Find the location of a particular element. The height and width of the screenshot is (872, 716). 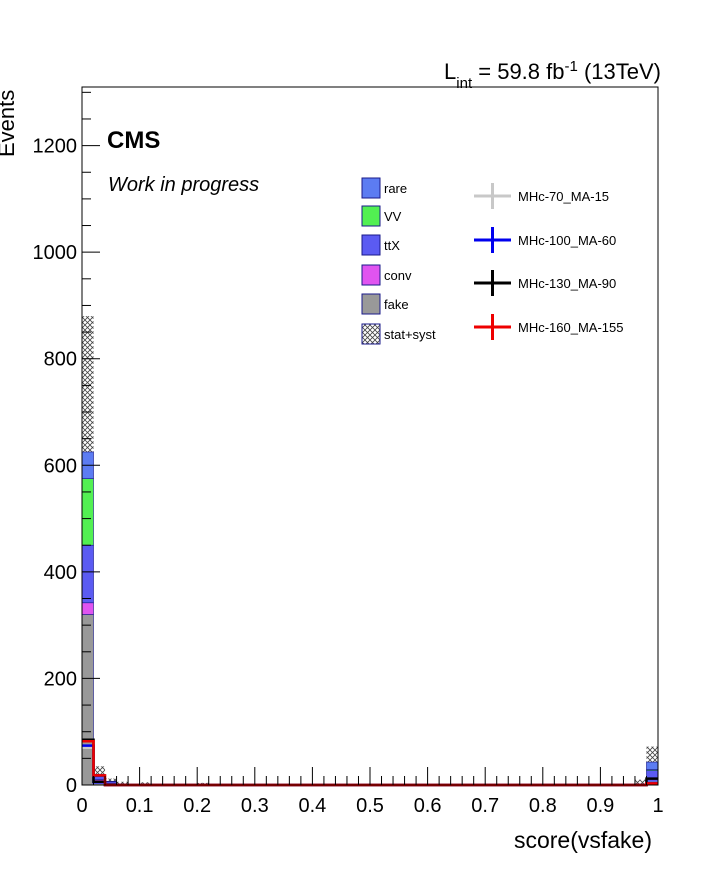

y-tick-label: 600 is located at coordinates (60, 466).